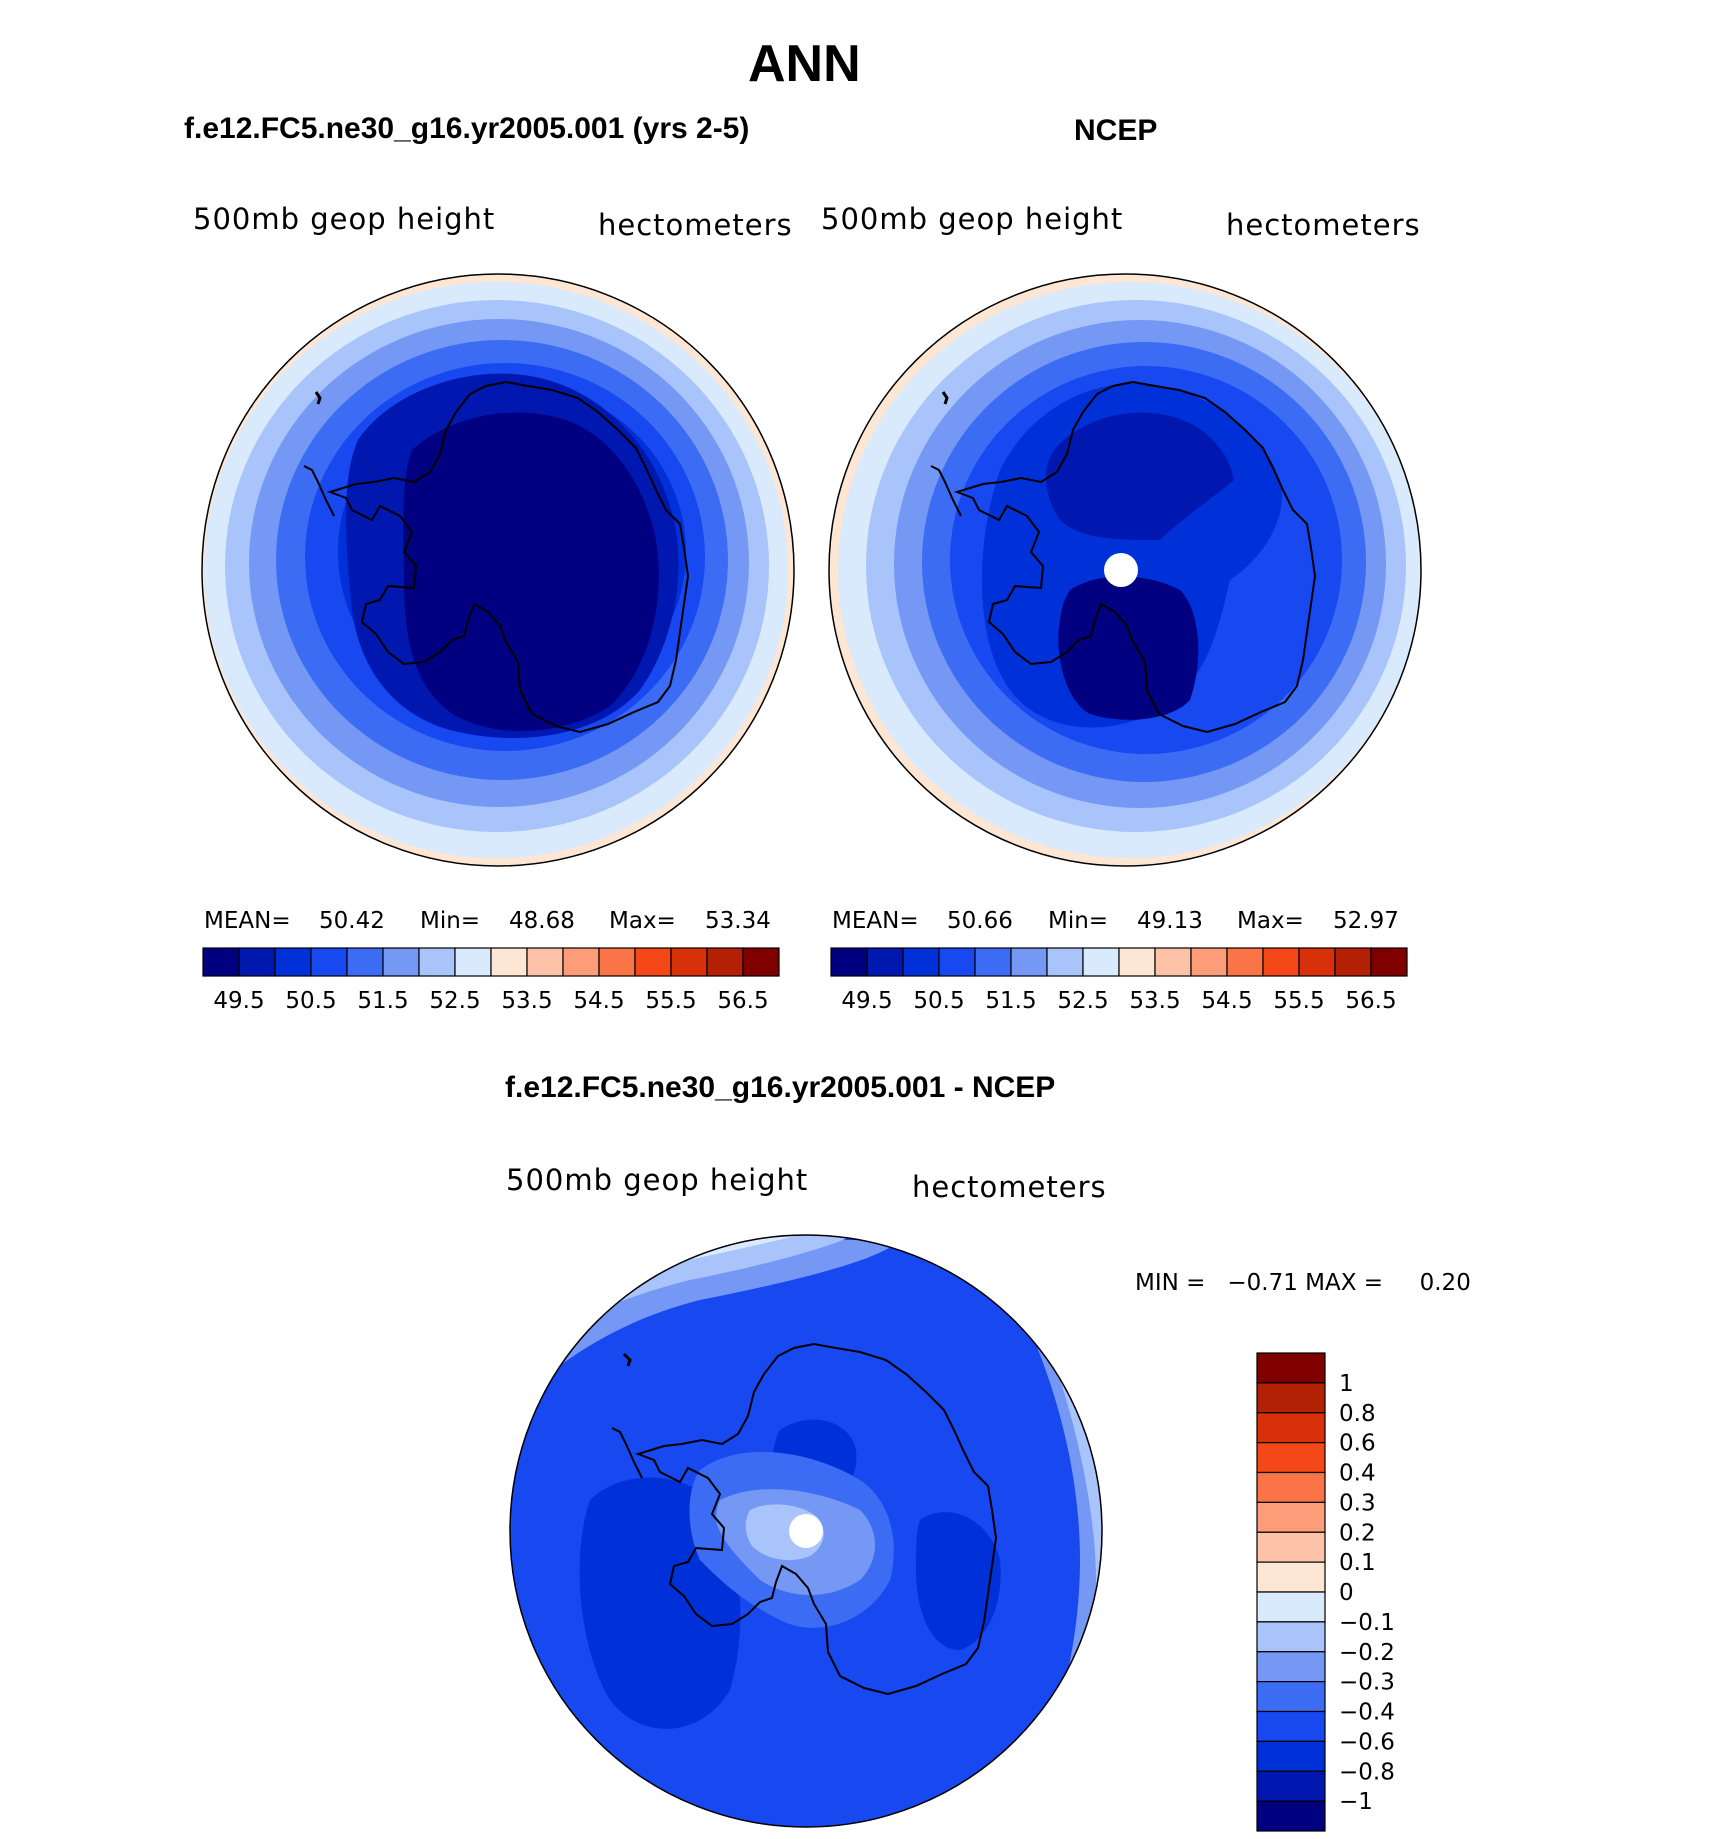  I want to click on colorbar-model-tick-label: 51.5, so click(382, 1001).